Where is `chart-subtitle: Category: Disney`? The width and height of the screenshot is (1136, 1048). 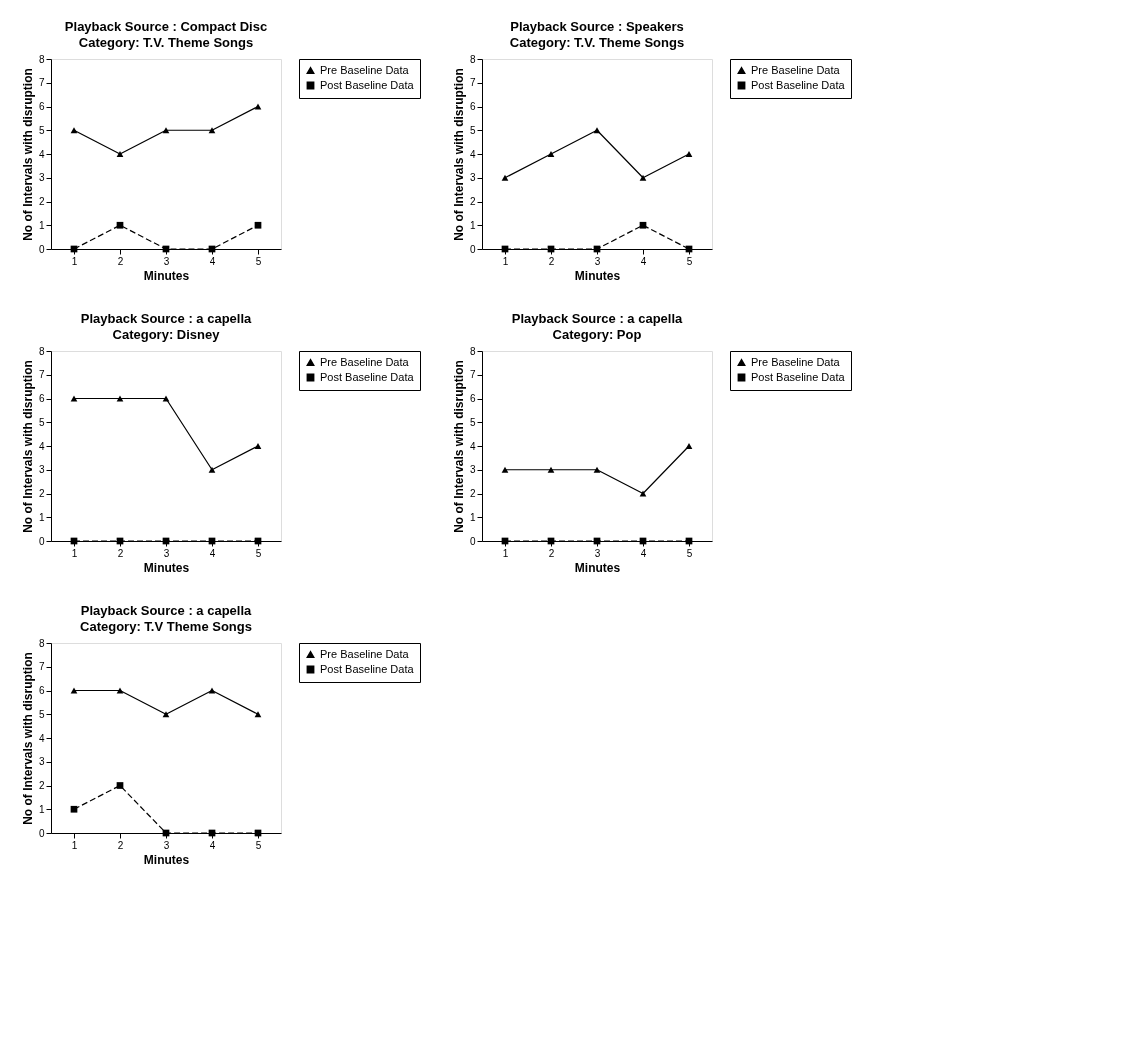 chart-subtitle: Category: Disney is located at coordinates (166, 334).